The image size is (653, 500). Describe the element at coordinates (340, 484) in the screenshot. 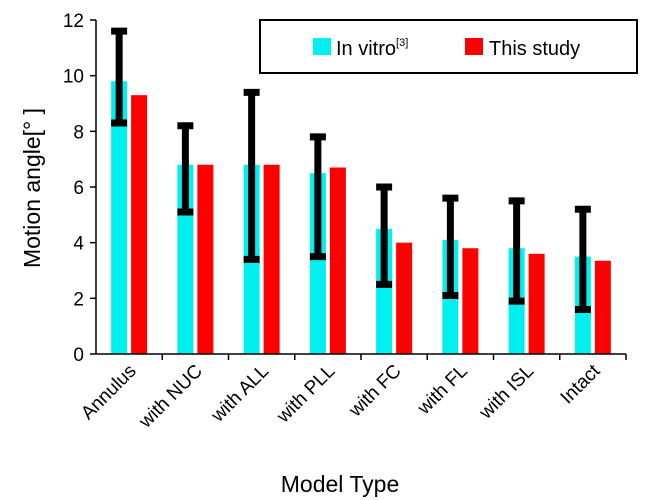

I see `x-axis-title: Model Type` at that location.